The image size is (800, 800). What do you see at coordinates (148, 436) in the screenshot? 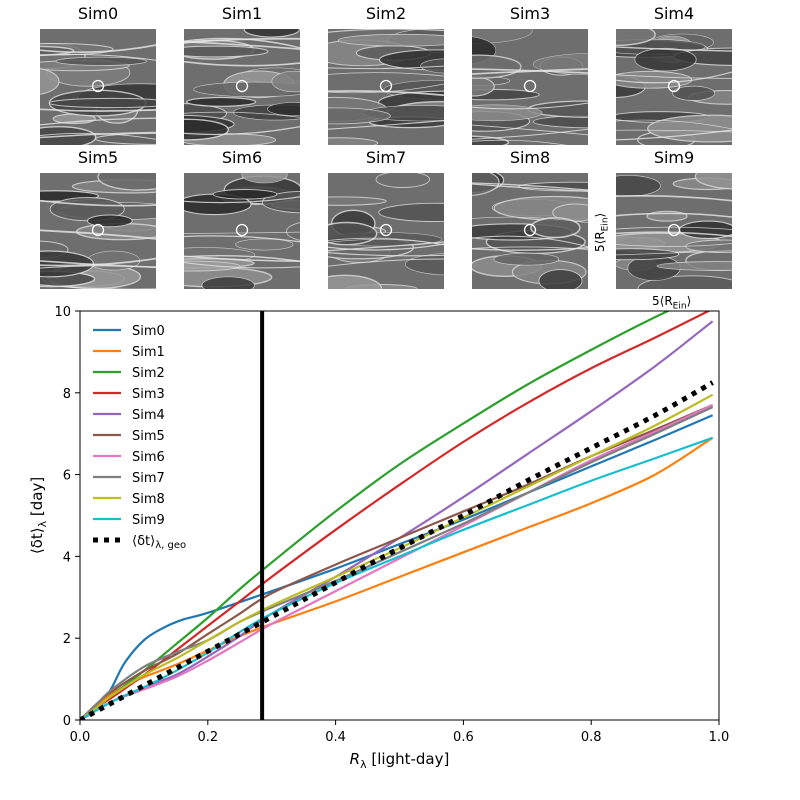
I see `legend-label: Sim5` at bounding box center [148, 436].